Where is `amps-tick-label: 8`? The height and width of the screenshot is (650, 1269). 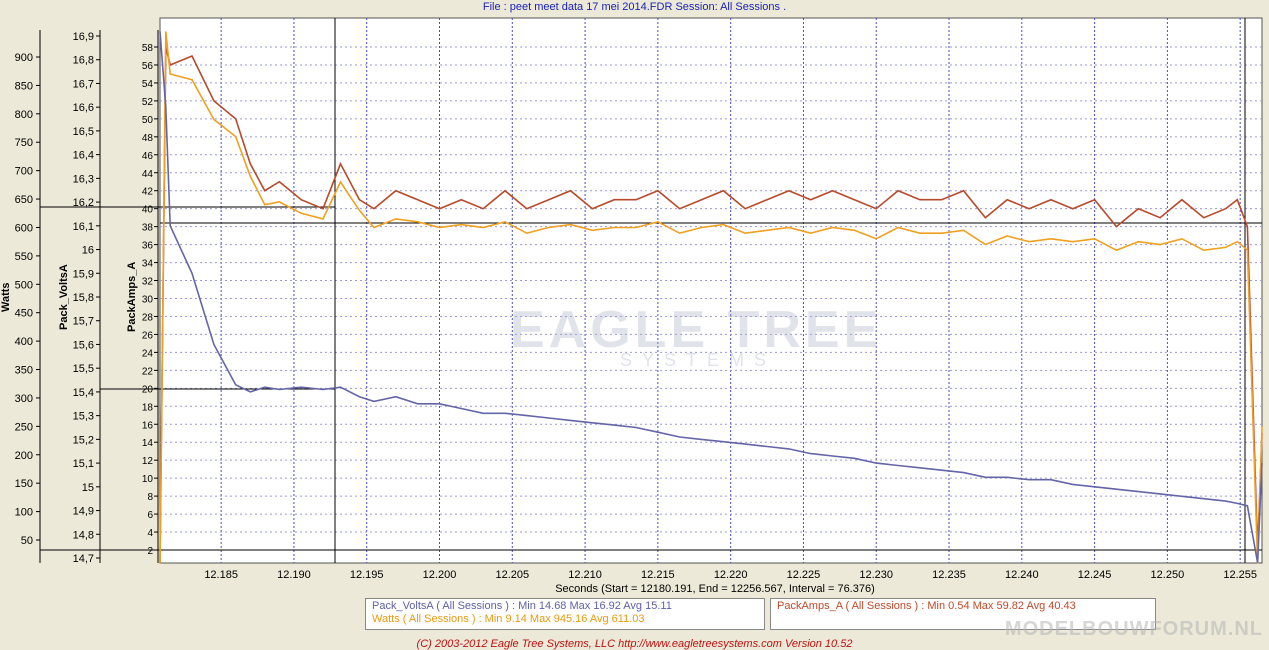
amps-tick-label: 8 is located at coordinates (150, 497).